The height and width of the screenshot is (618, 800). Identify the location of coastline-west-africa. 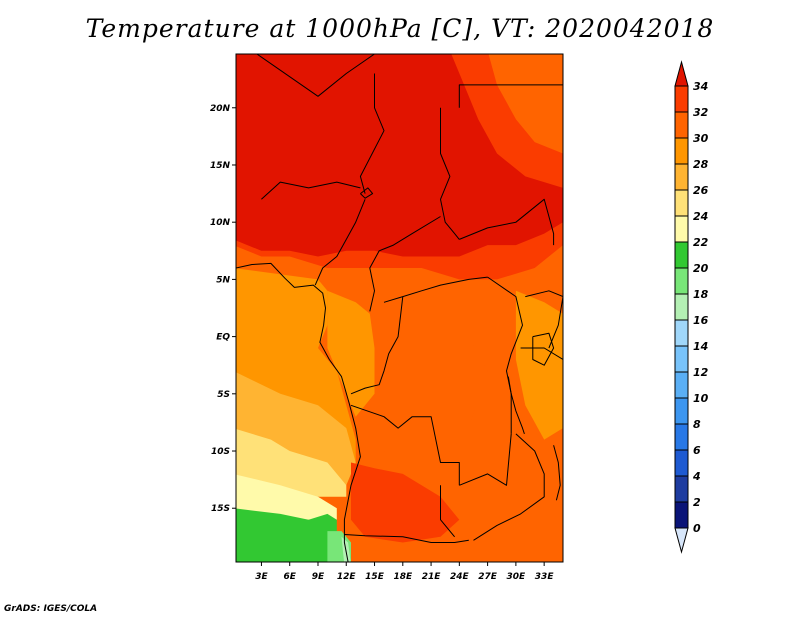
(298, 412).